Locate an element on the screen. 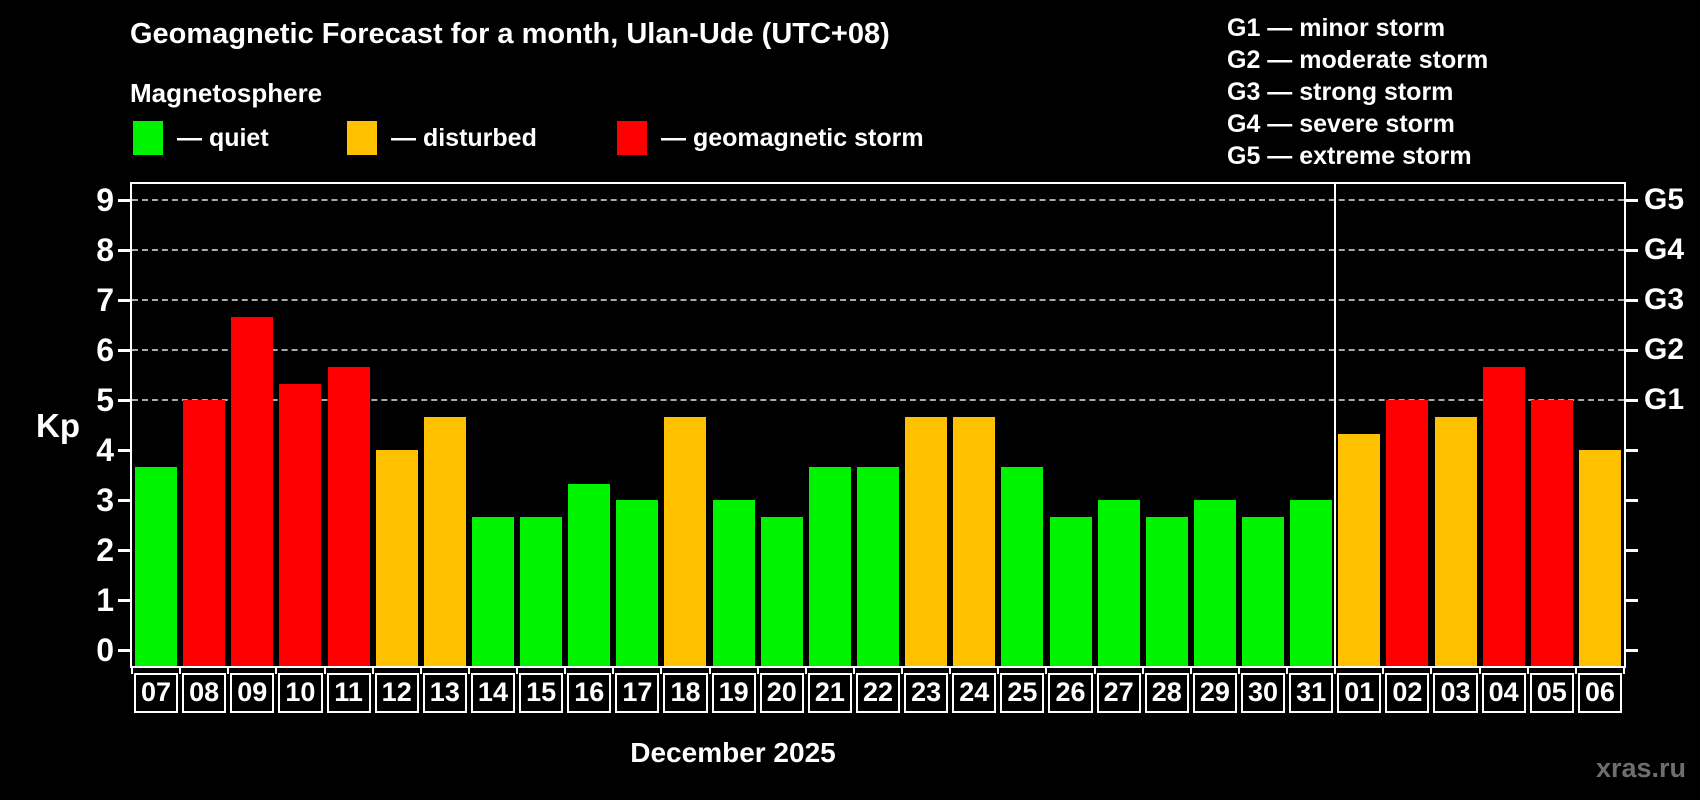 The image size is (1700, 800). disturbed-color-swatch is located at coordinates (362, 138).